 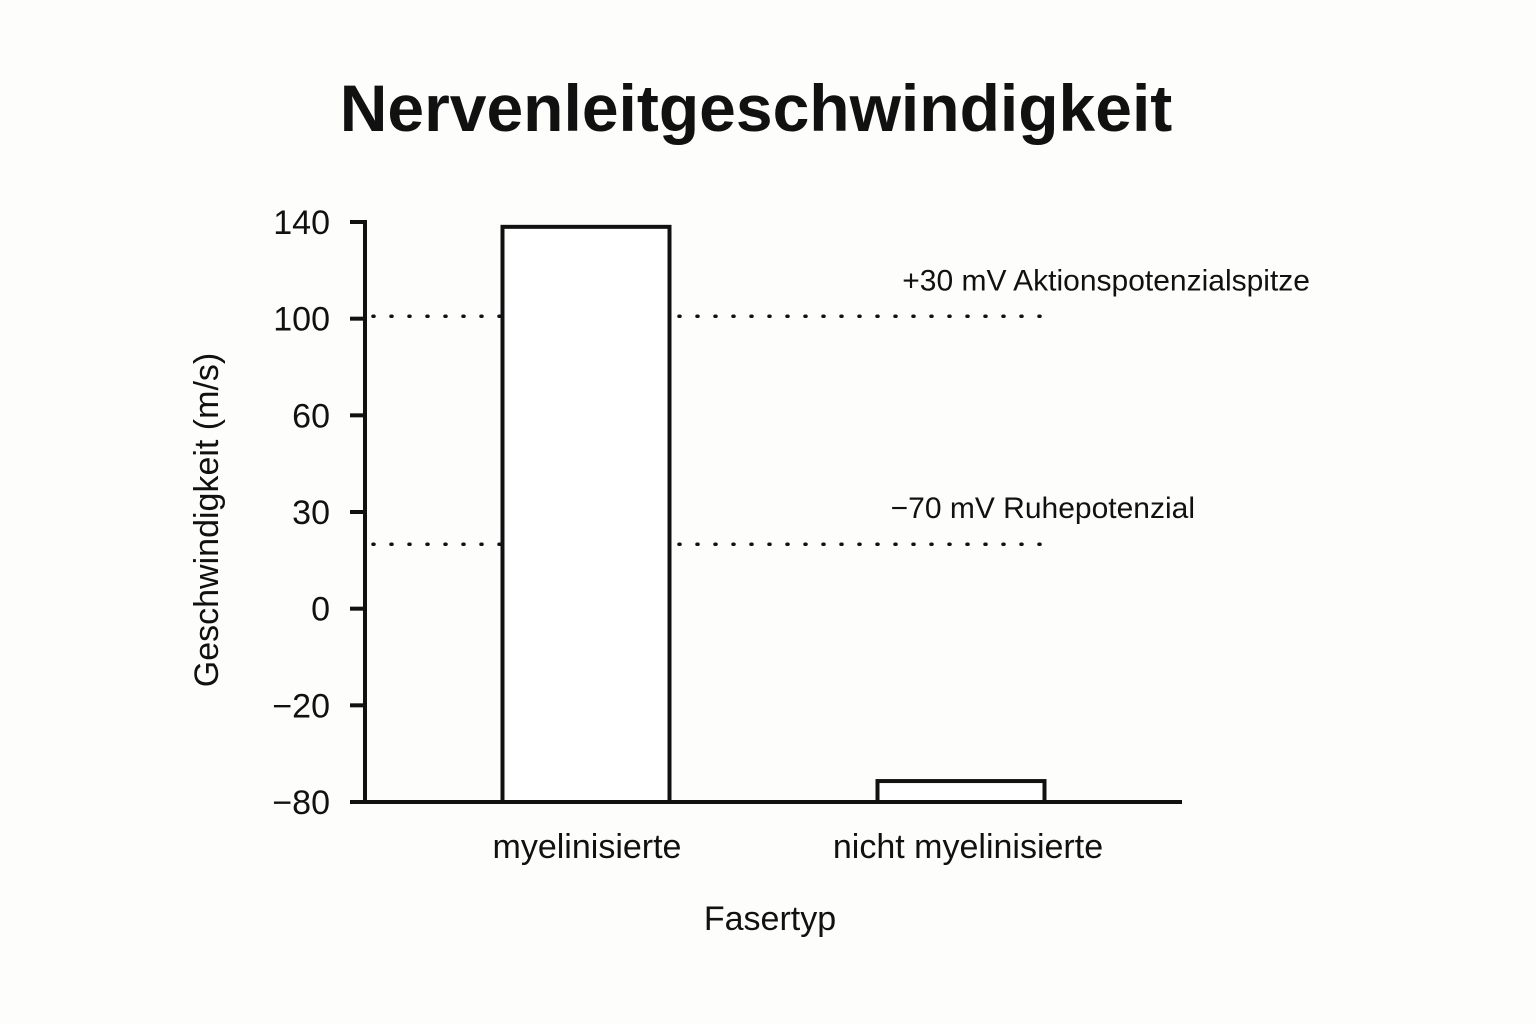 What do you see at coordinates (301, 320) in the screenshot?
I see `y-tick-label: 100` at bounding box center [301, 320].